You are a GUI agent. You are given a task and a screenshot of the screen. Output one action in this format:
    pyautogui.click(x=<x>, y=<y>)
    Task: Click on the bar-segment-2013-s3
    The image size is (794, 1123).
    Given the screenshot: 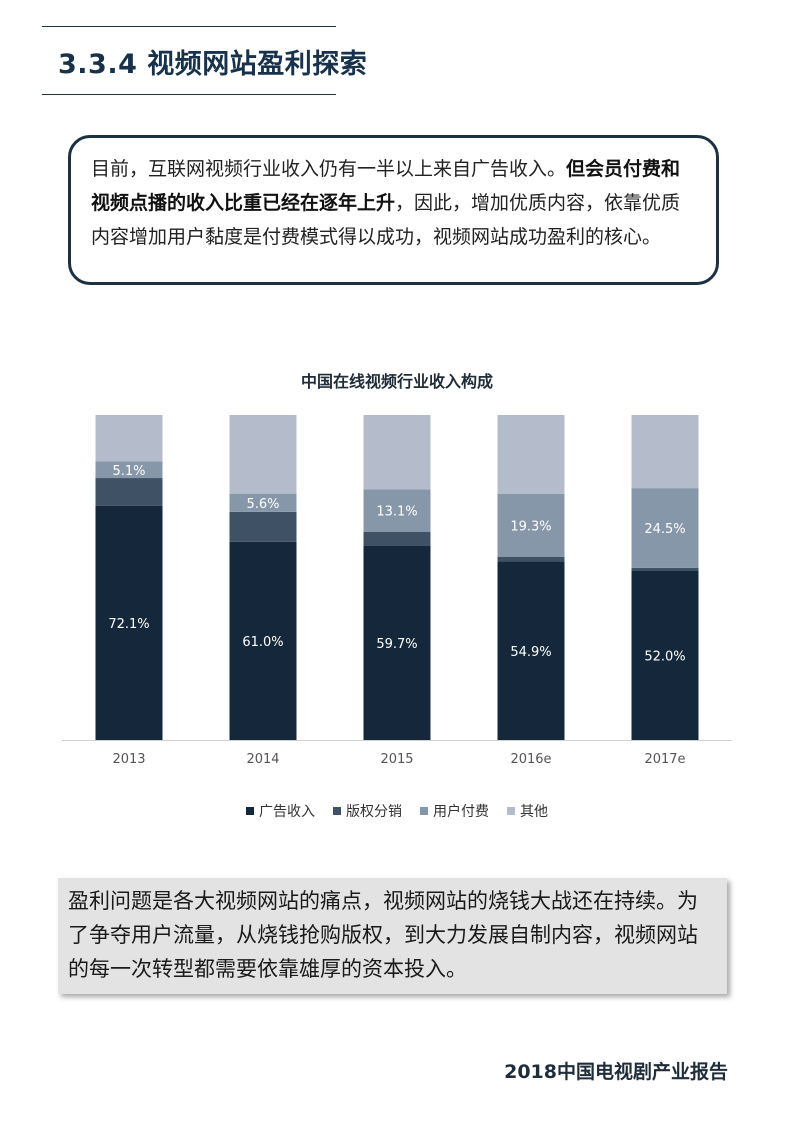 What is the action you would take?
    pyautogui.click(x=129, y=438)
    